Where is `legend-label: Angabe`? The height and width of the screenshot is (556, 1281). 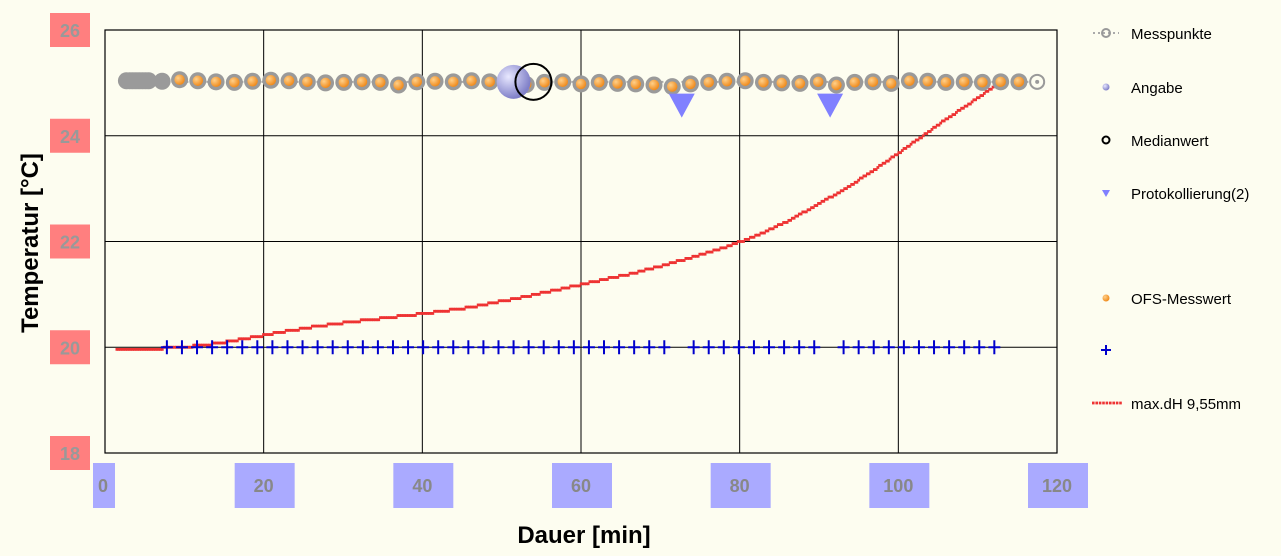
legend-label: Angabe is located at coordinates (1157, 88).